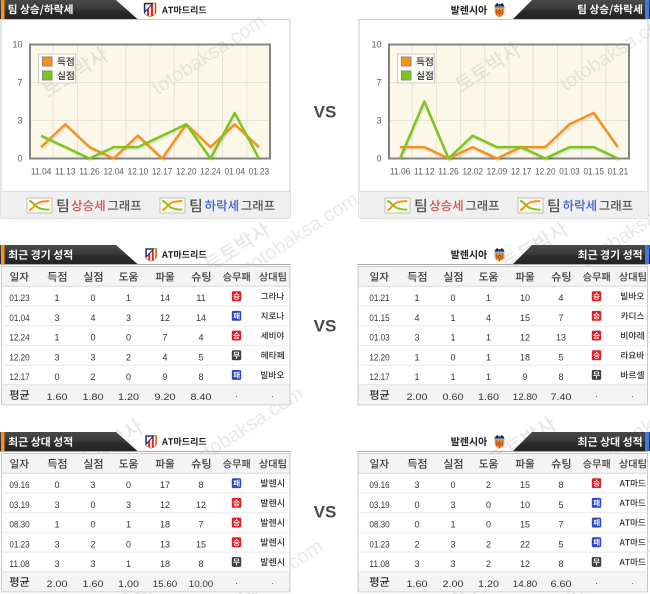 This screenshot has width=650, height=594. Describe the element at coordinates (525, 397) in the screenshot. I see `svg-text: 12.80` at that location.